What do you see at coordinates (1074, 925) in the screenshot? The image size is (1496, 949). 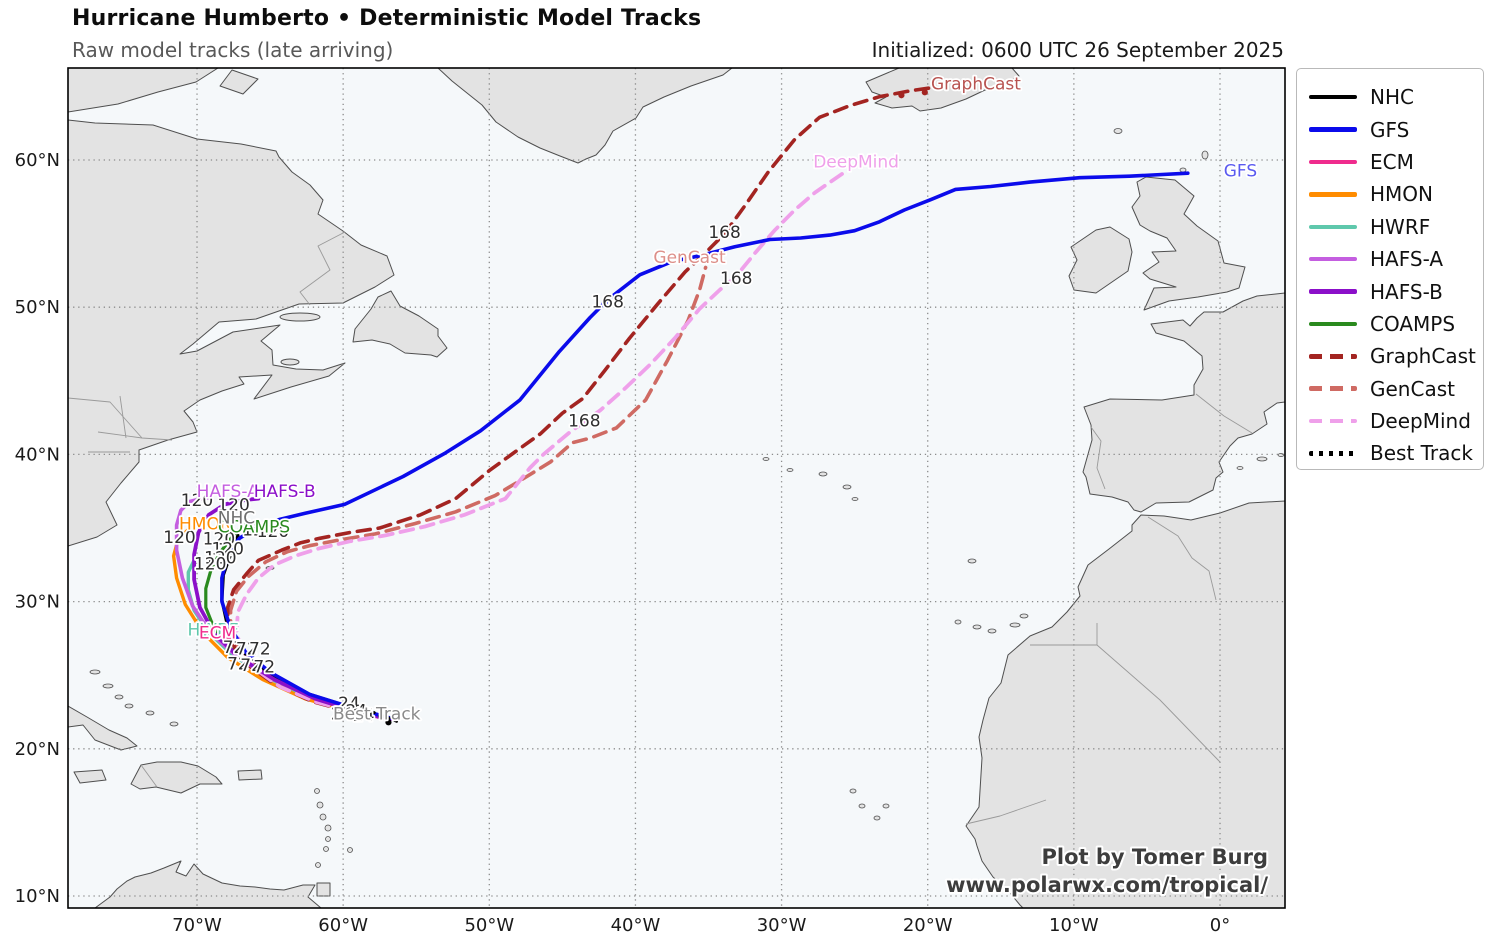 I see `lon-ticklabel: 10°W` at bounding box center [1074, 925].